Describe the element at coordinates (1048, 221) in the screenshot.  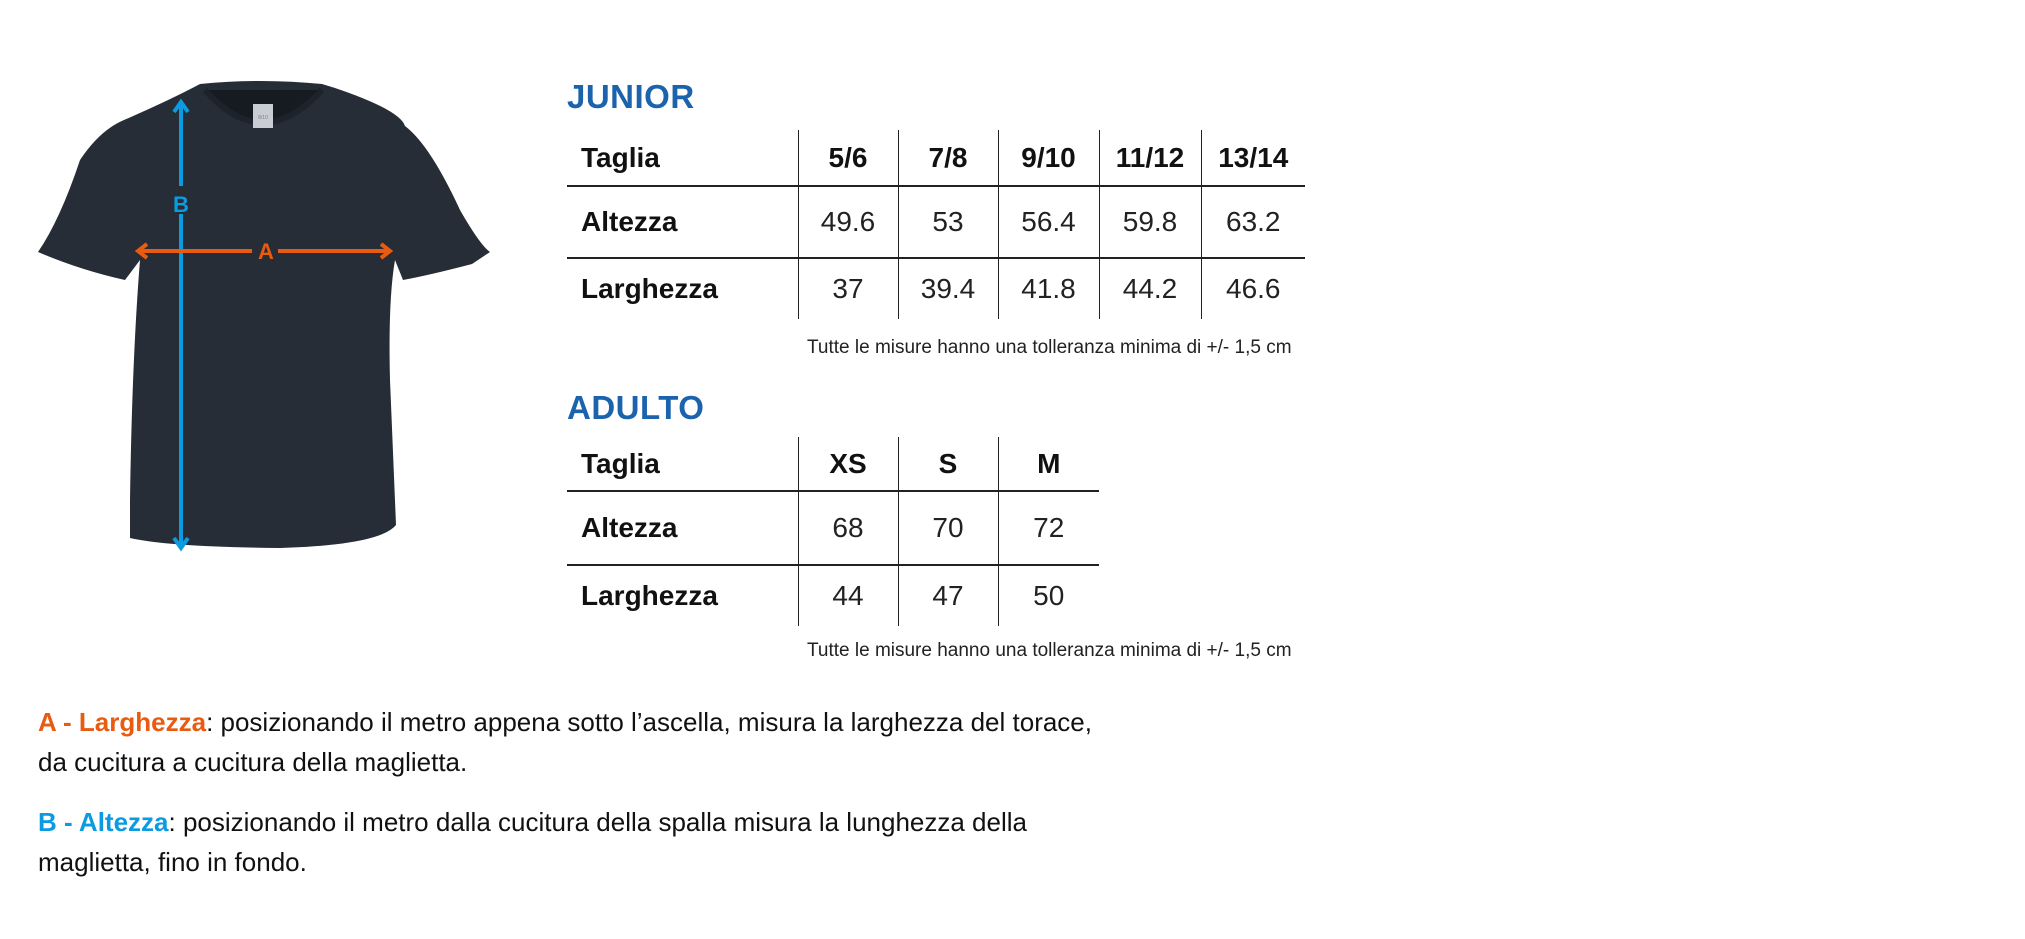
I see `table-cell: 56.4` at that location.